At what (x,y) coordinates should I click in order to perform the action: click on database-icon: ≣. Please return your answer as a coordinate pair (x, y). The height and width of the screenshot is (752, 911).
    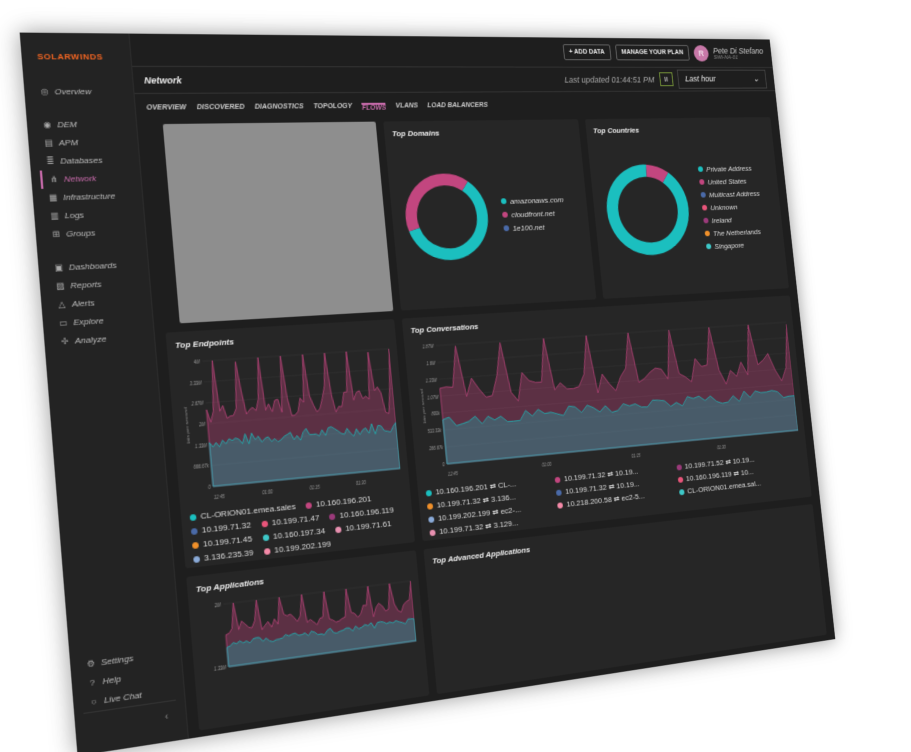
    Looking at the image, I should click on (50, 161).